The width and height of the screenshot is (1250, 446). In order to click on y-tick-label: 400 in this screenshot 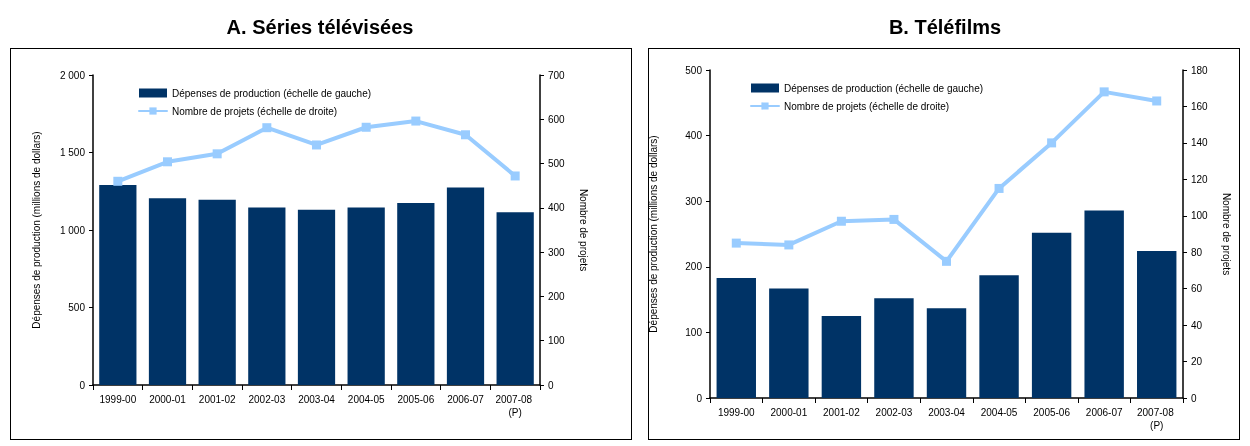, I will do `click(694, 136)`.